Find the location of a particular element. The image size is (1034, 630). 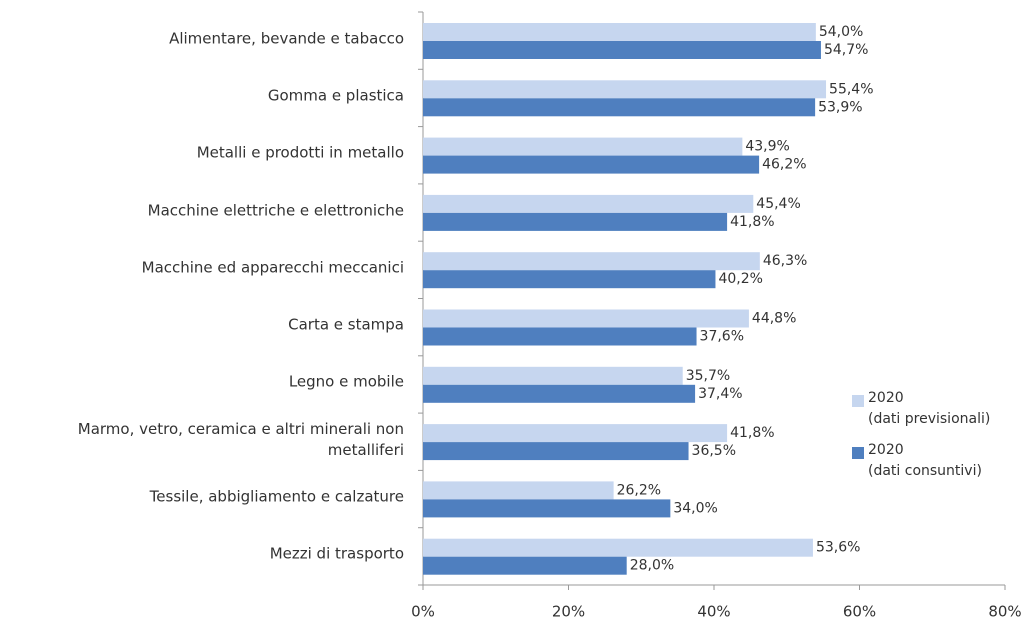

category-label: Gomma e plastica is located at coordinates (335, 95).